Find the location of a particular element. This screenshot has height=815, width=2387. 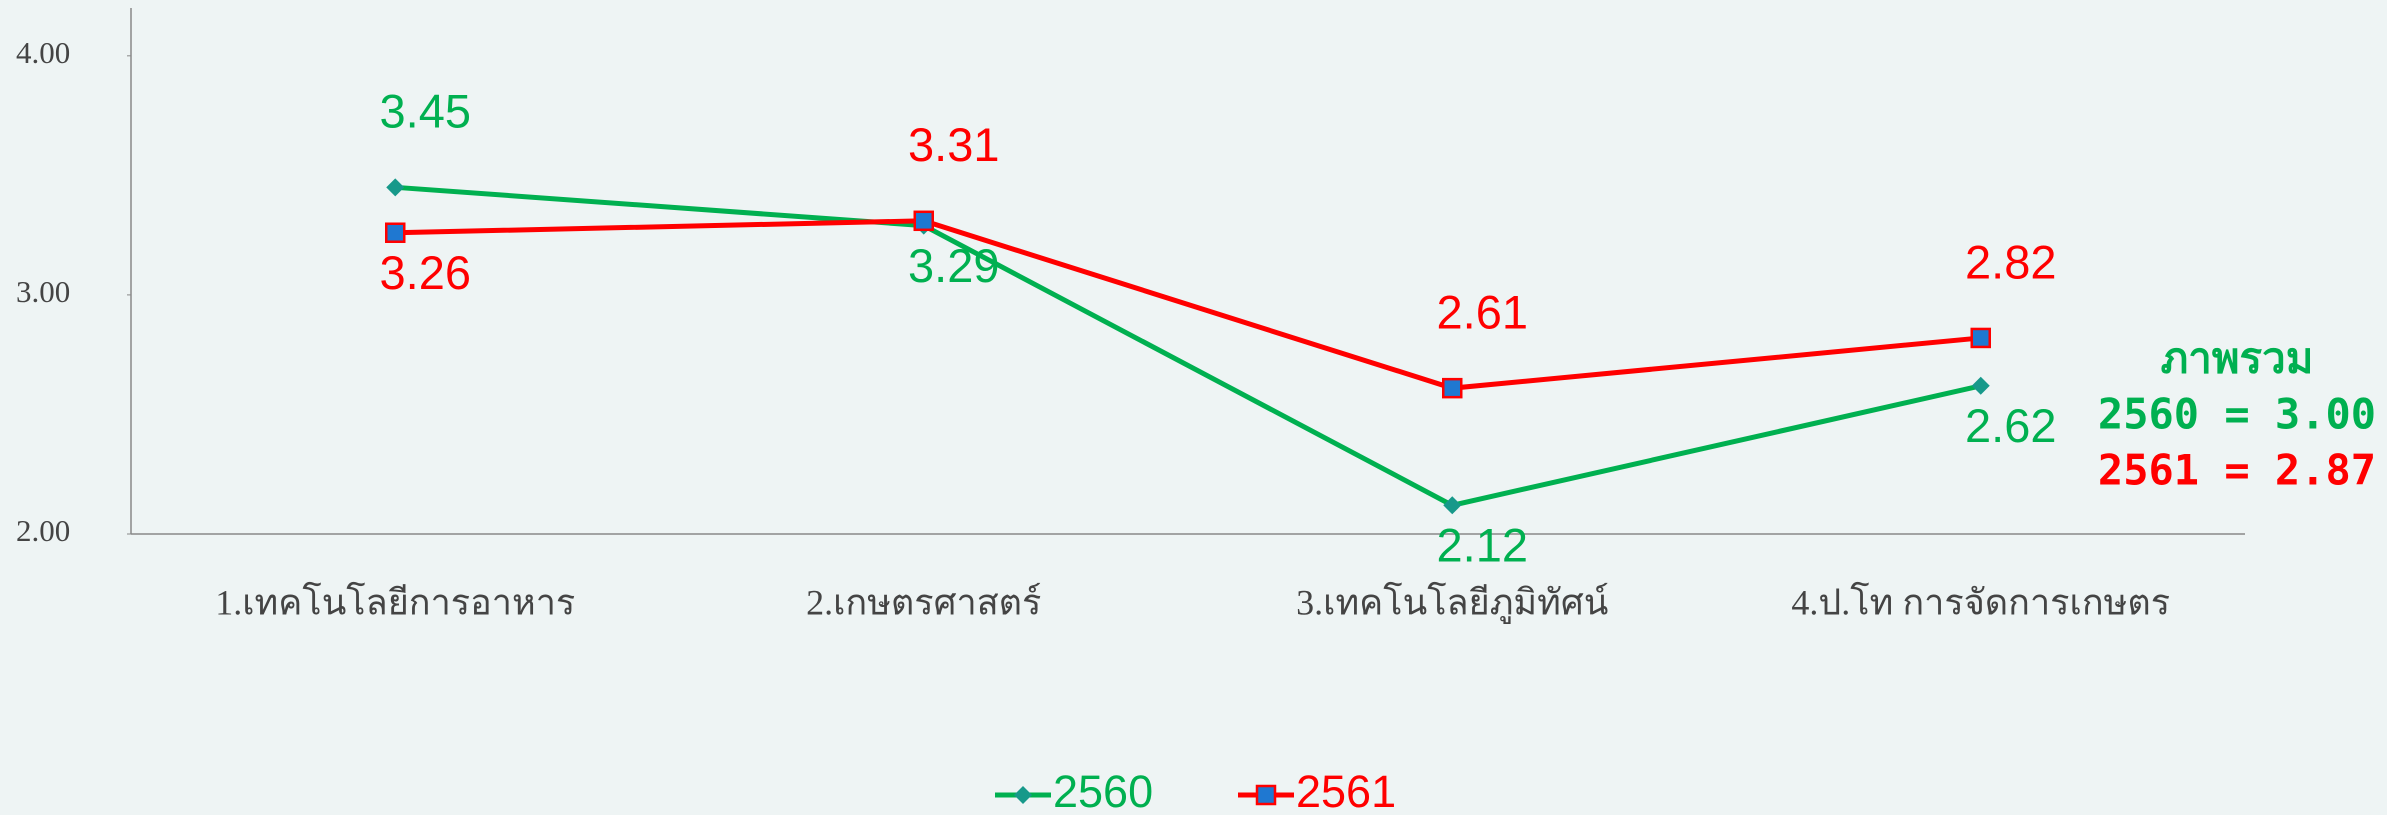

data-label: 3.26 is located at coordinates (425, 272).